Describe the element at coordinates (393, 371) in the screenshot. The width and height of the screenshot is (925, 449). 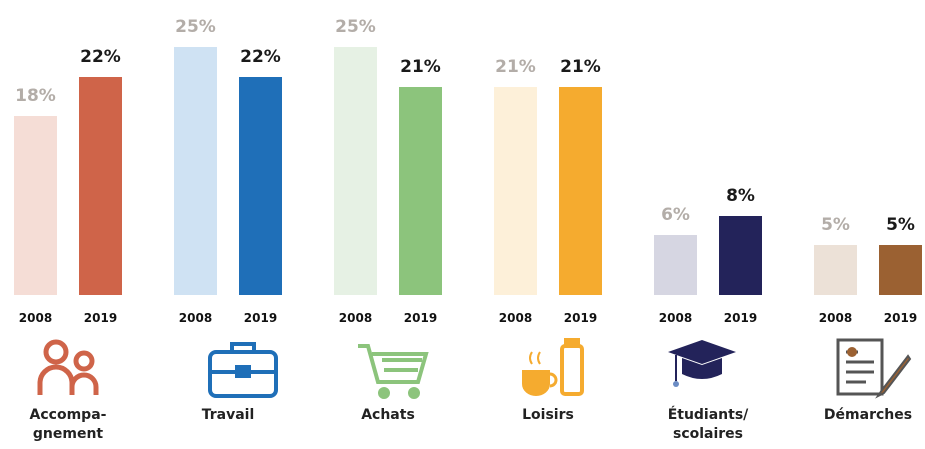
I see `icon-cart` at that location.